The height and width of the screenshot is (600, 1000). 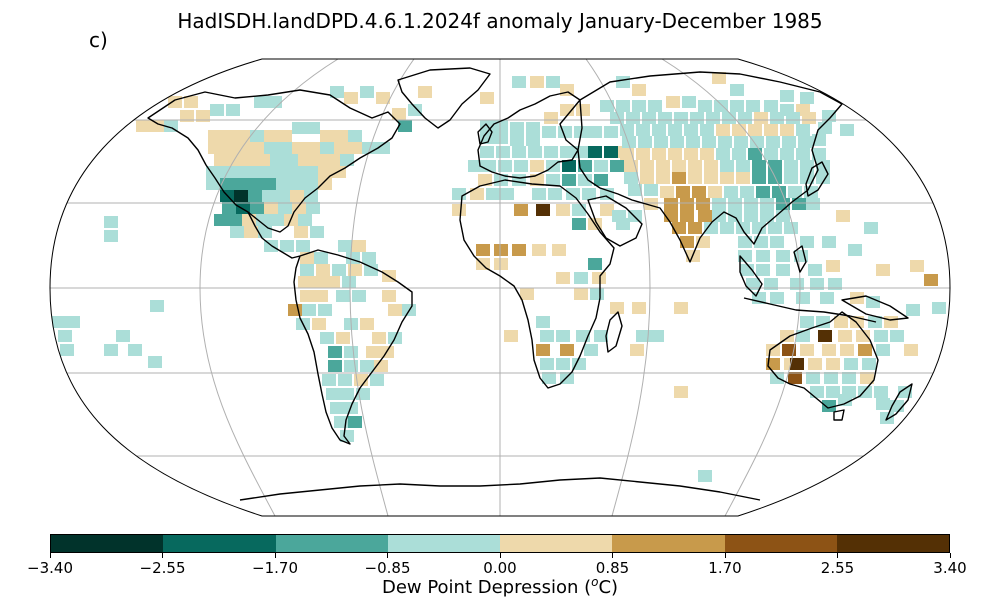 What do you see at coordinates (731, 287) in the screenshot?
I see `meridian-120e` at bounding box center [731, 287].